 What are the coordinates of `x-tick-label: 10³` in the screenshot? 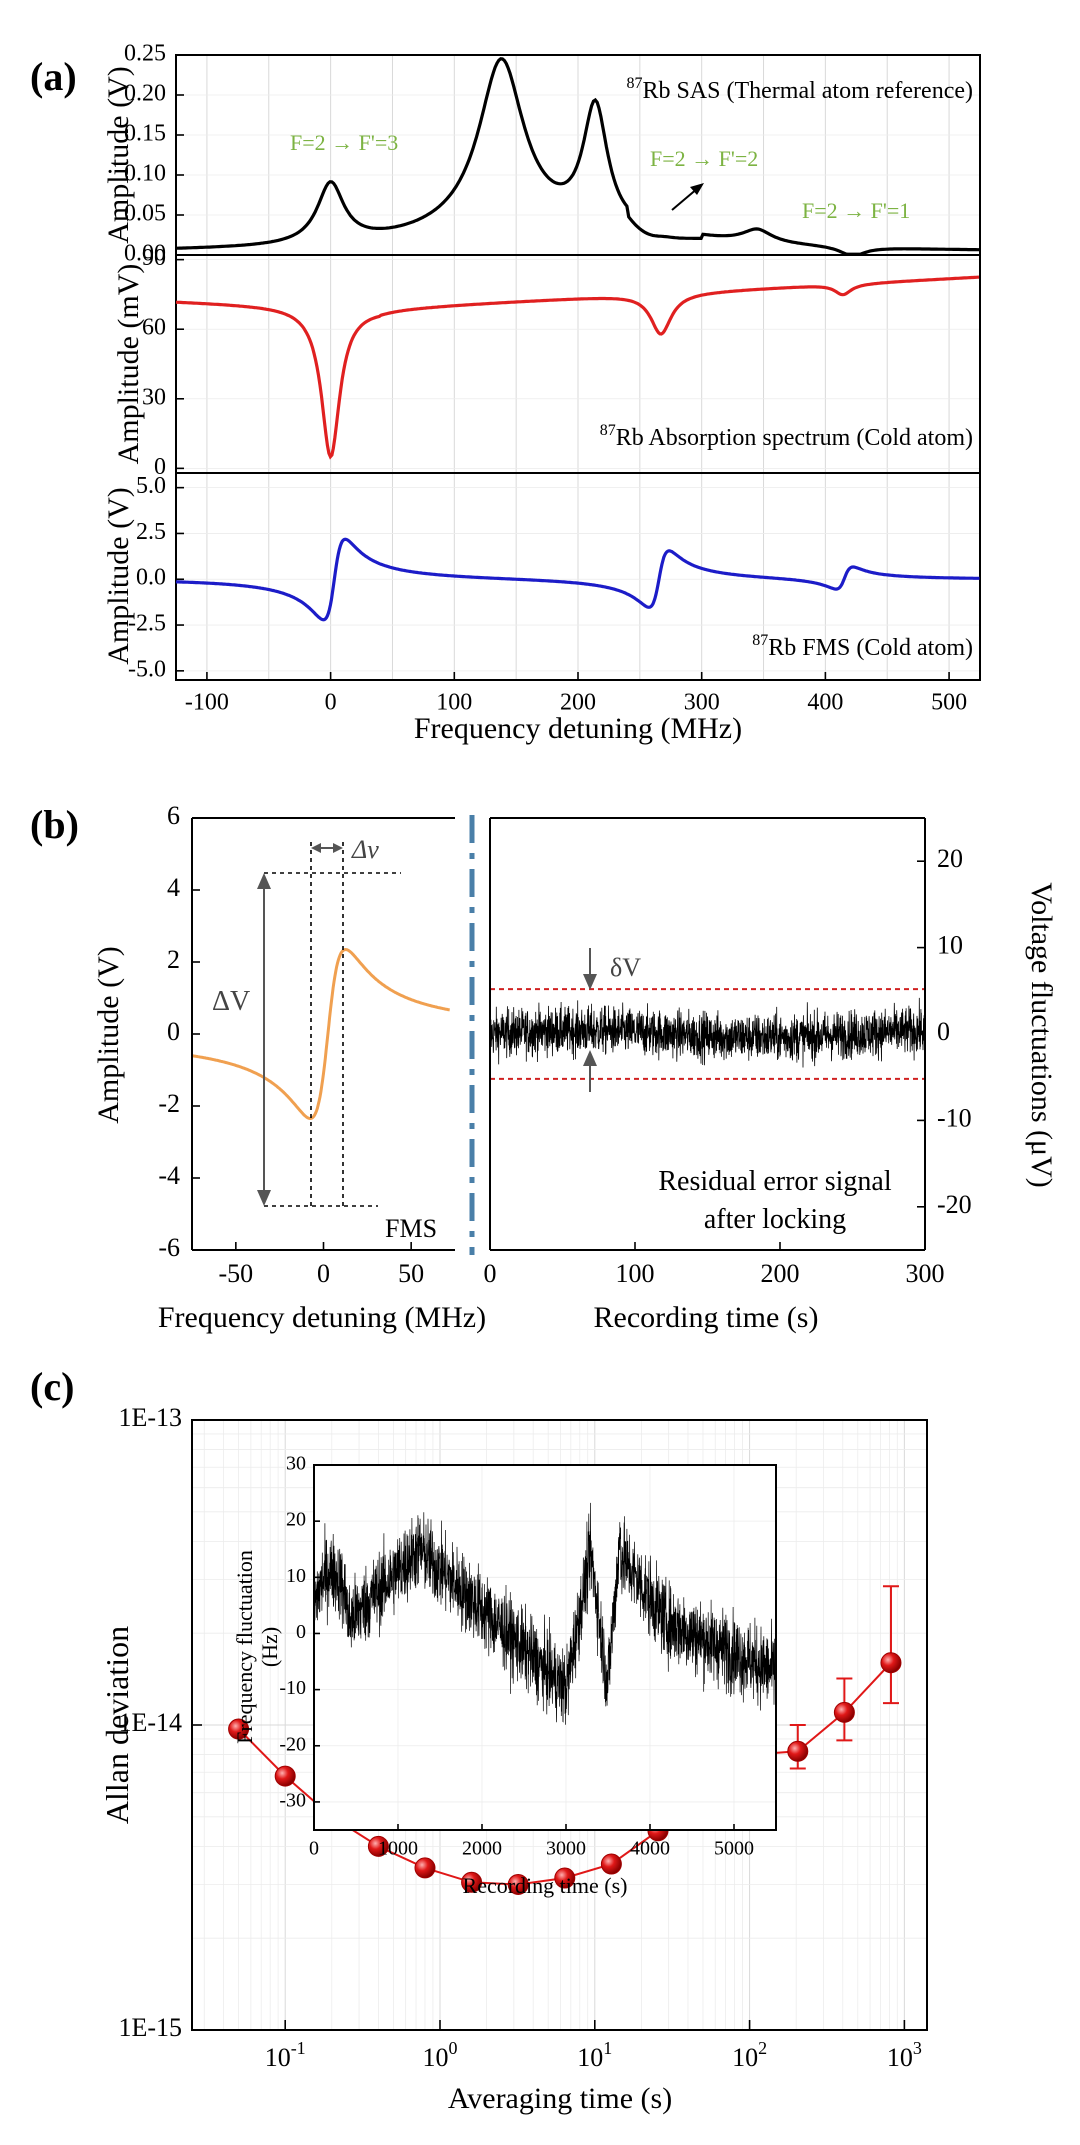 It's located at (904, 2055).